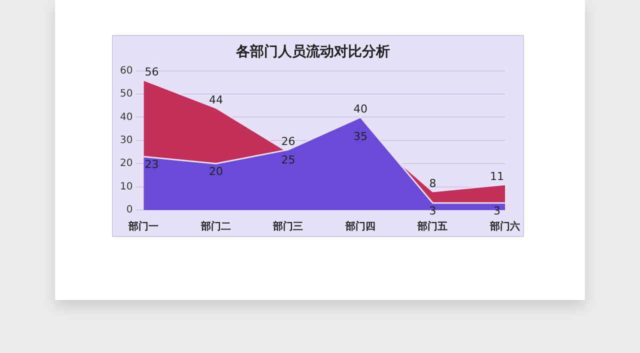  I want to click on data-label: 11, so click(497, 176).